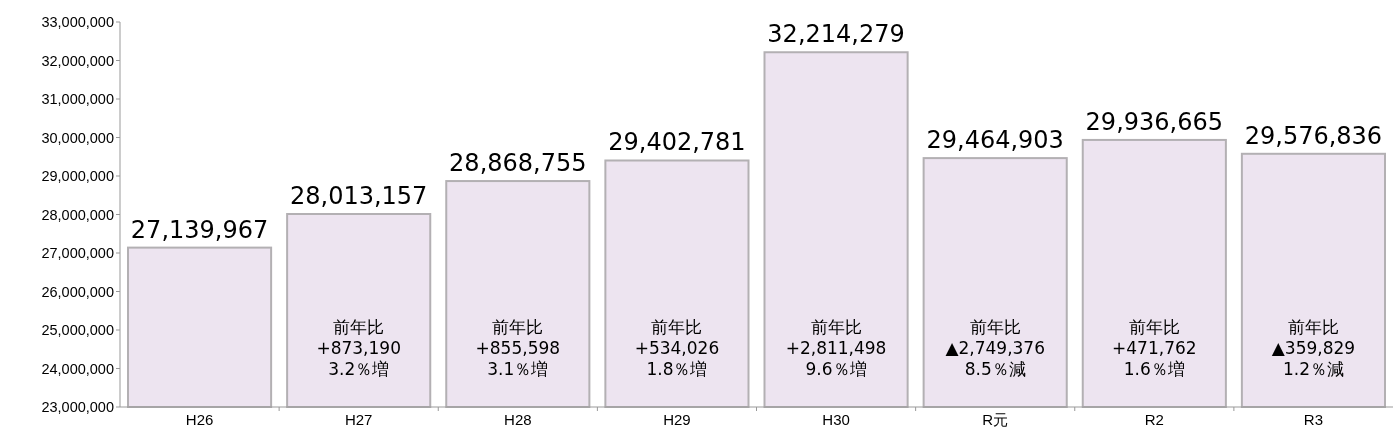 The height and width of the screenshot is (432, 1399). What do you see at coordinates (518, 347) in the screenshot?
I see `annotation: 前年比 +855,598 3.1％増` at bounding box center [518, 347].